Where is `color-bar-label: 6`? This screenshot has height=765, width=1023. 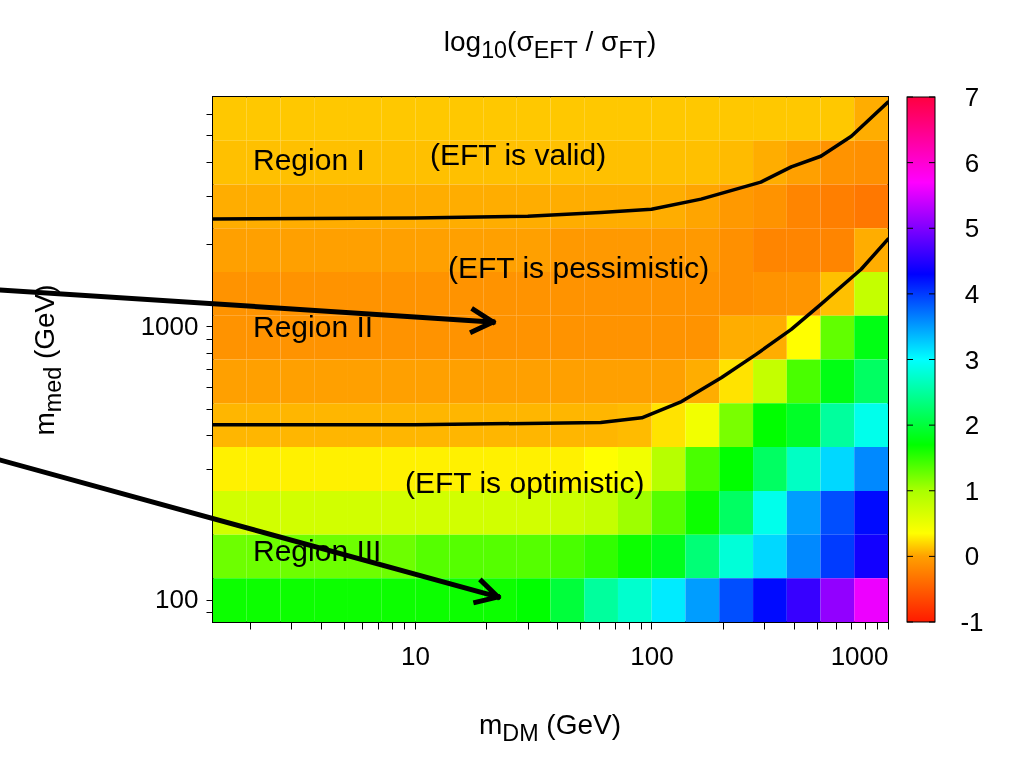
color-bar-label: 6 is located at coordinates (972, 162).